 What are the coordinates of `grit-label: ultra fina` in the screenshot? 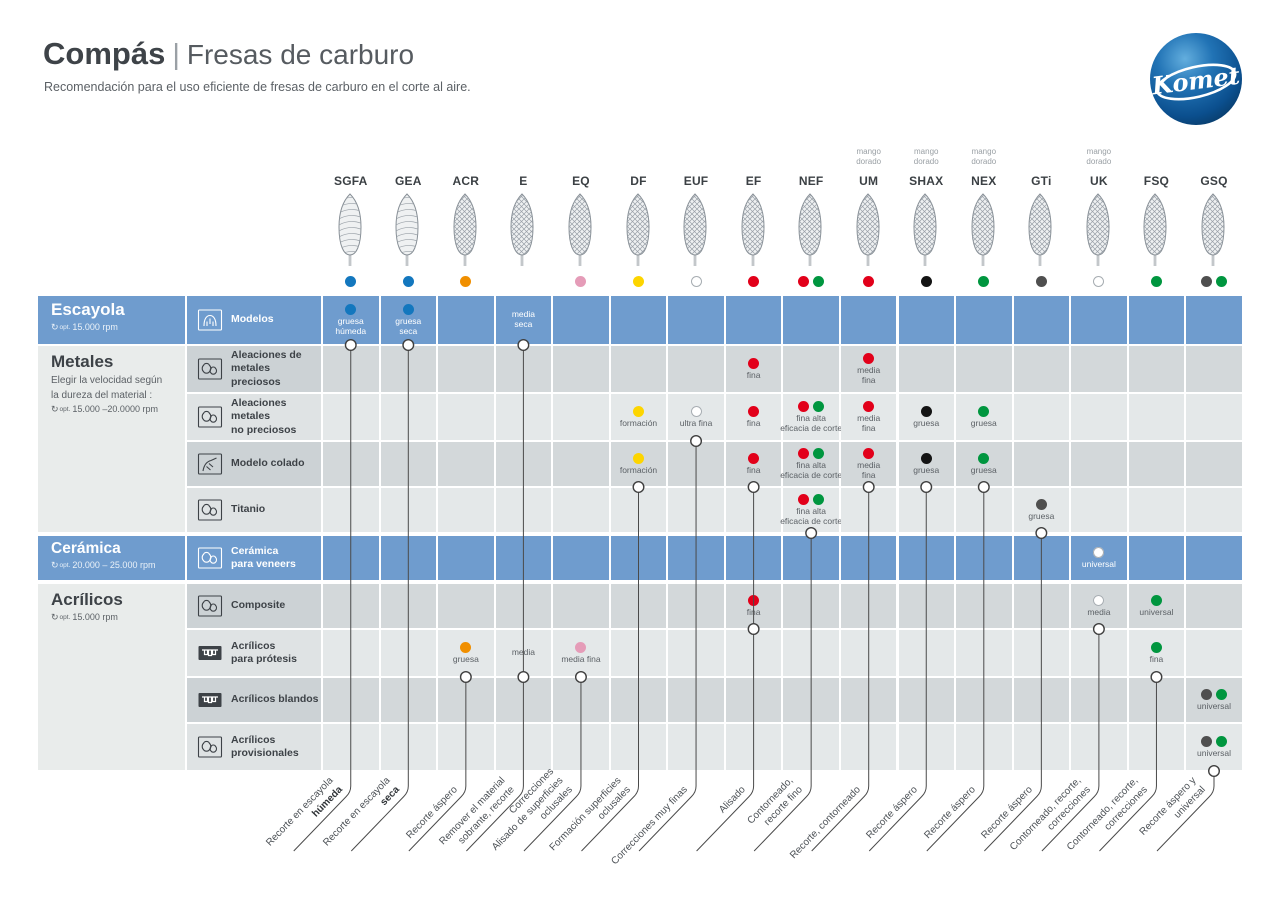 It's located at (696, 422).